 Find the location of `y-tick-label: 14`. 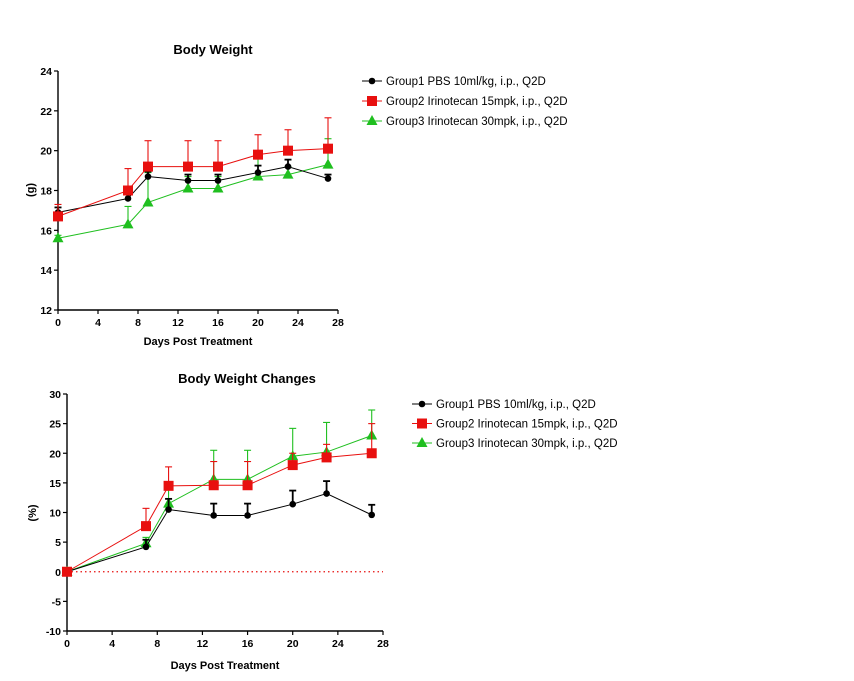

y-tick-label: 14 is located at coordinates (46, 271).